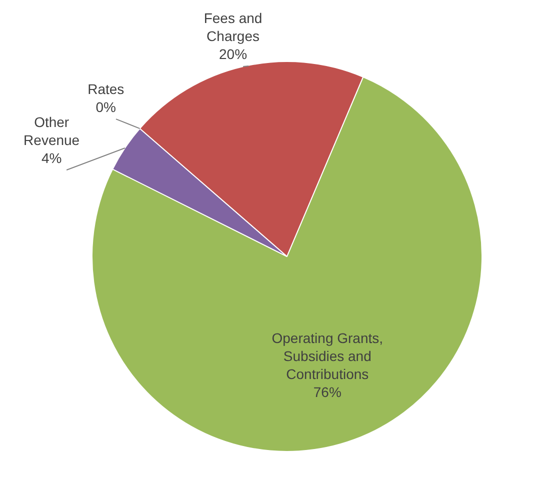  I want to click on data-label: 76%, so click(327, 392).